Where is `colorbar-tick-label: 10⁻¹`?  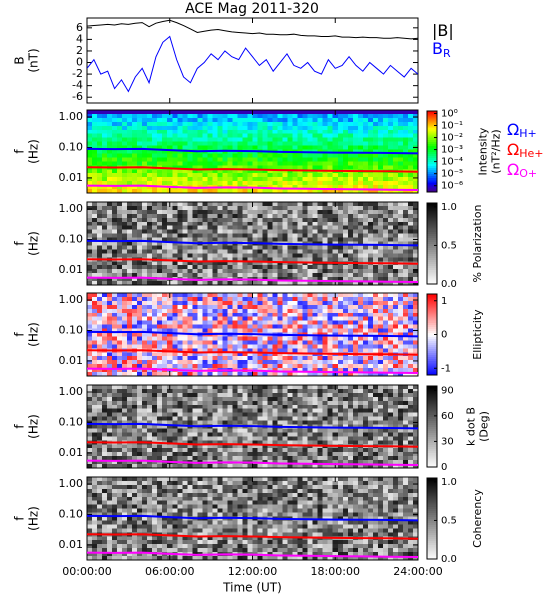 colorbar-tick-label: 10⁻¹ is located at coordinates (452, 125).